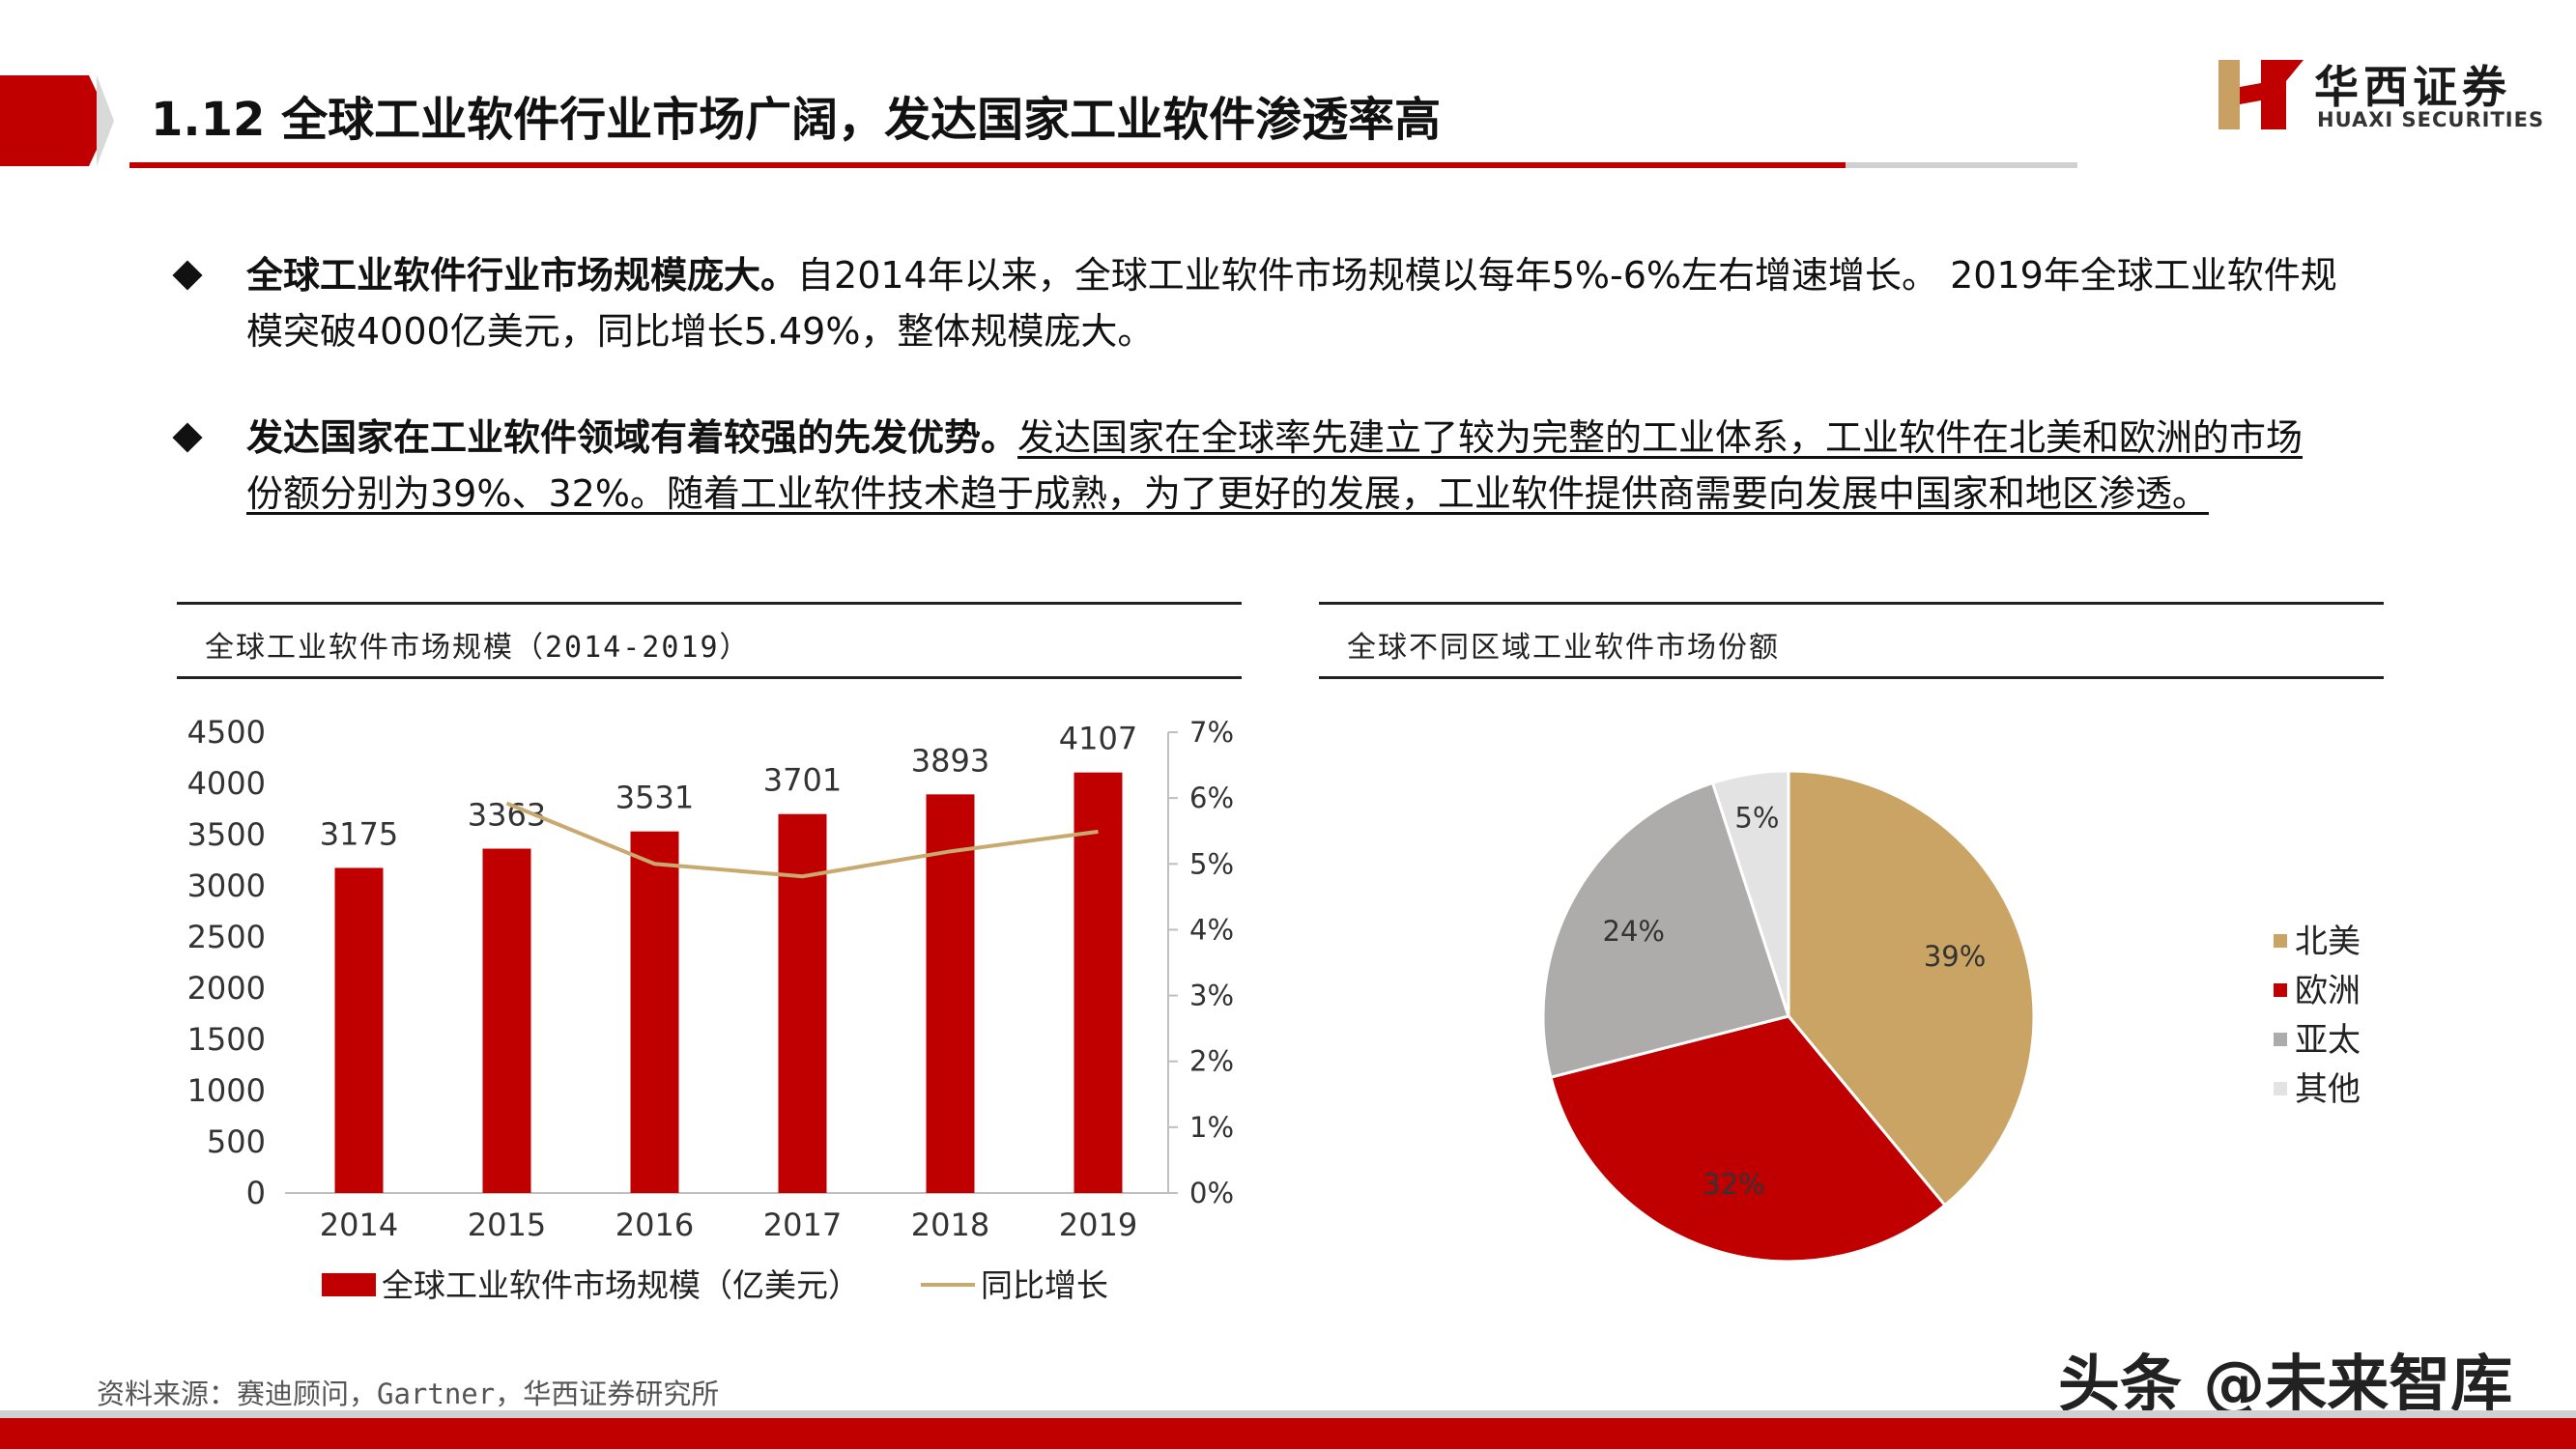 This screenshot has width=2576, height=1449. I want to click on footer-red-band, so click(1288, 1433).